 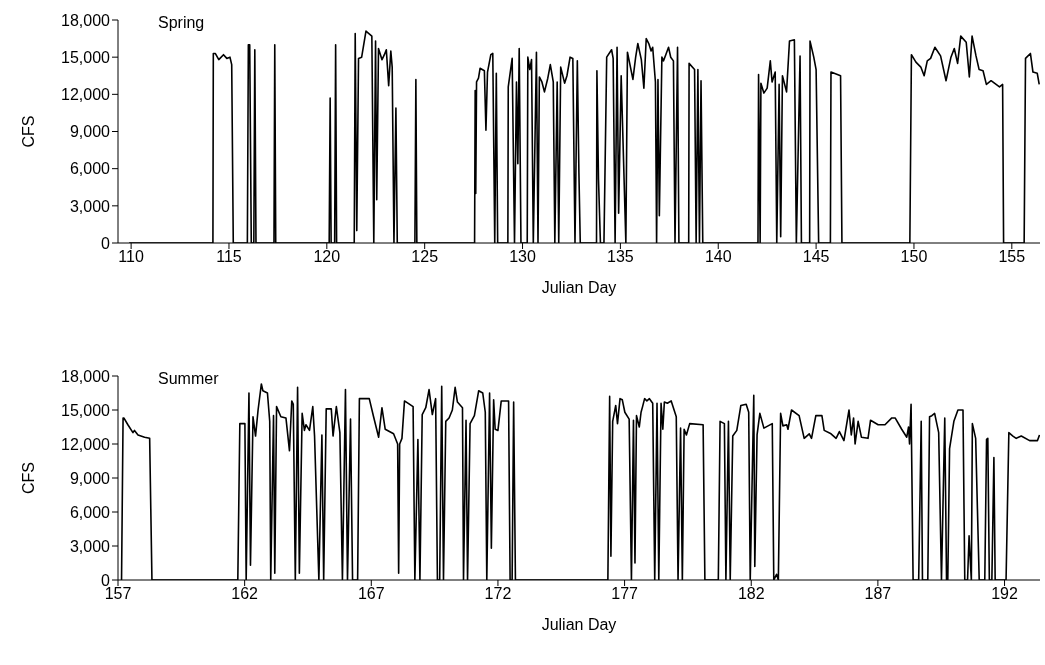 What do you see at coordinates (498, 594) in the screenshot?
I see `x-tick-label: 172` at bounding box center [498, 594].